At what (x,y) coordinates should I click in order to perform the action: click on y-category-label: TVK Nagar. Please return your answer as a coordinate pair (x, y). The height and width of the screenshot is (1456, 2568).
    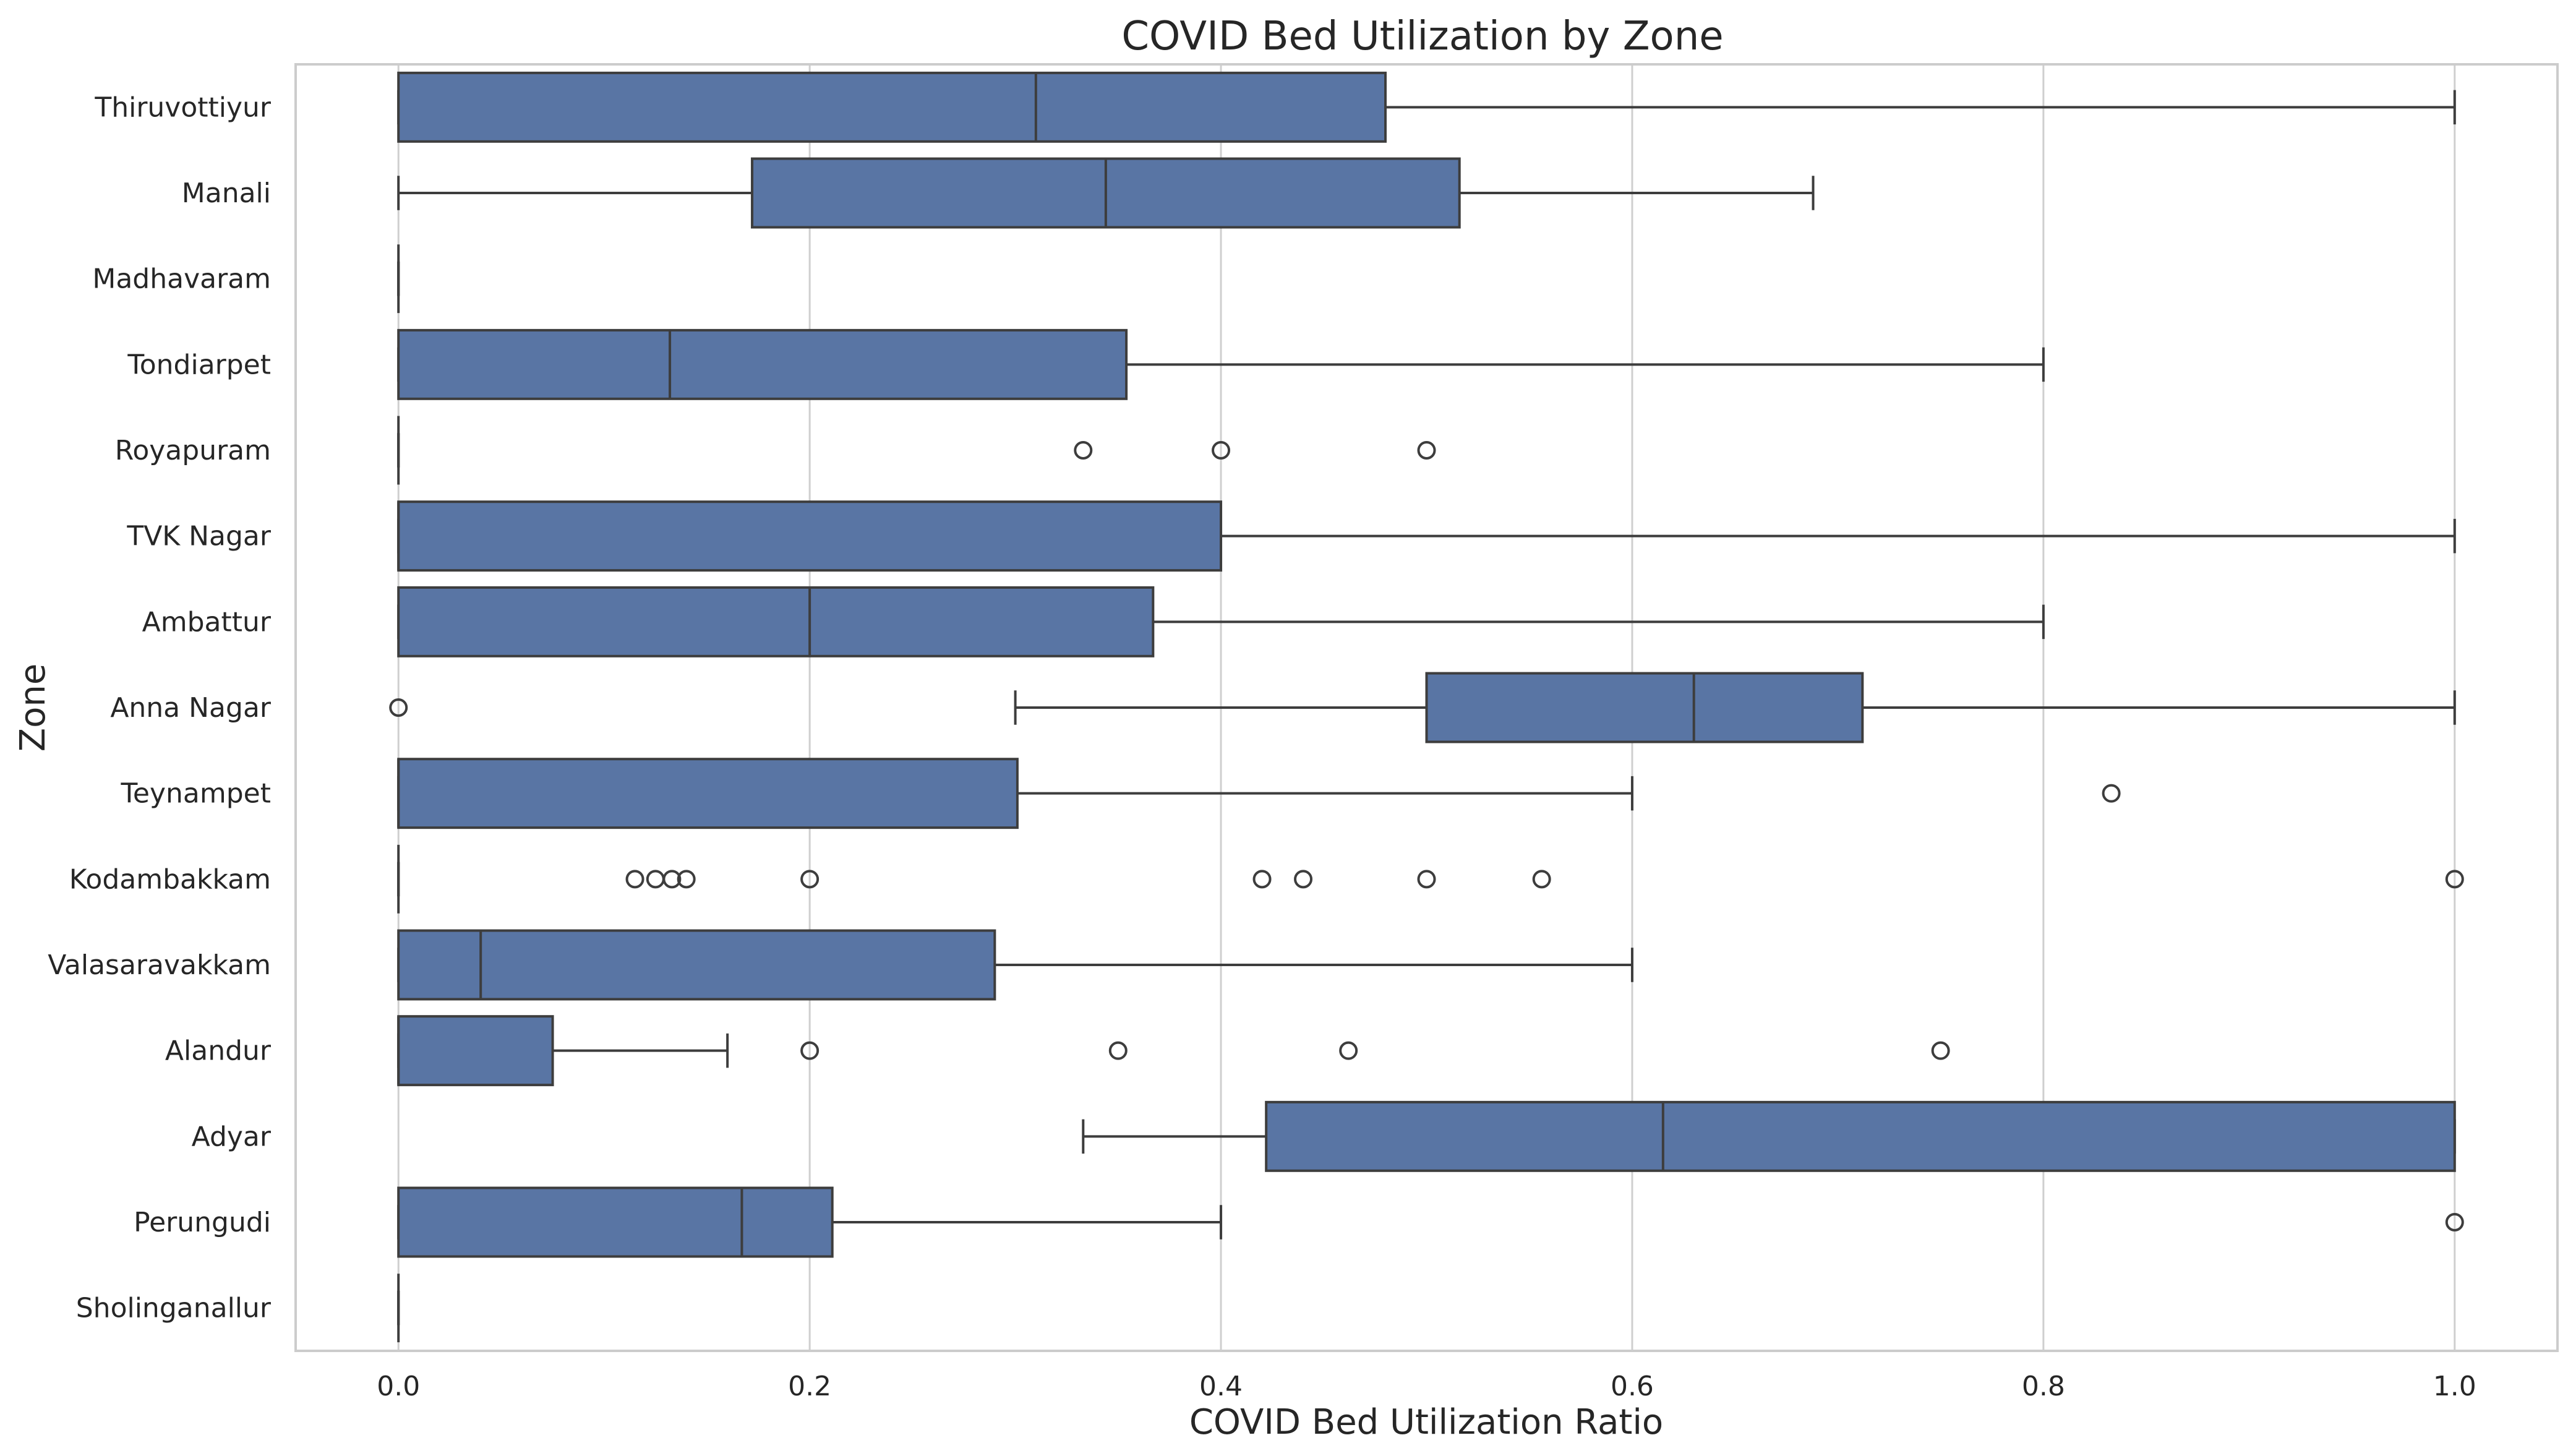
    Looking at the image, I should click on (199, 536).